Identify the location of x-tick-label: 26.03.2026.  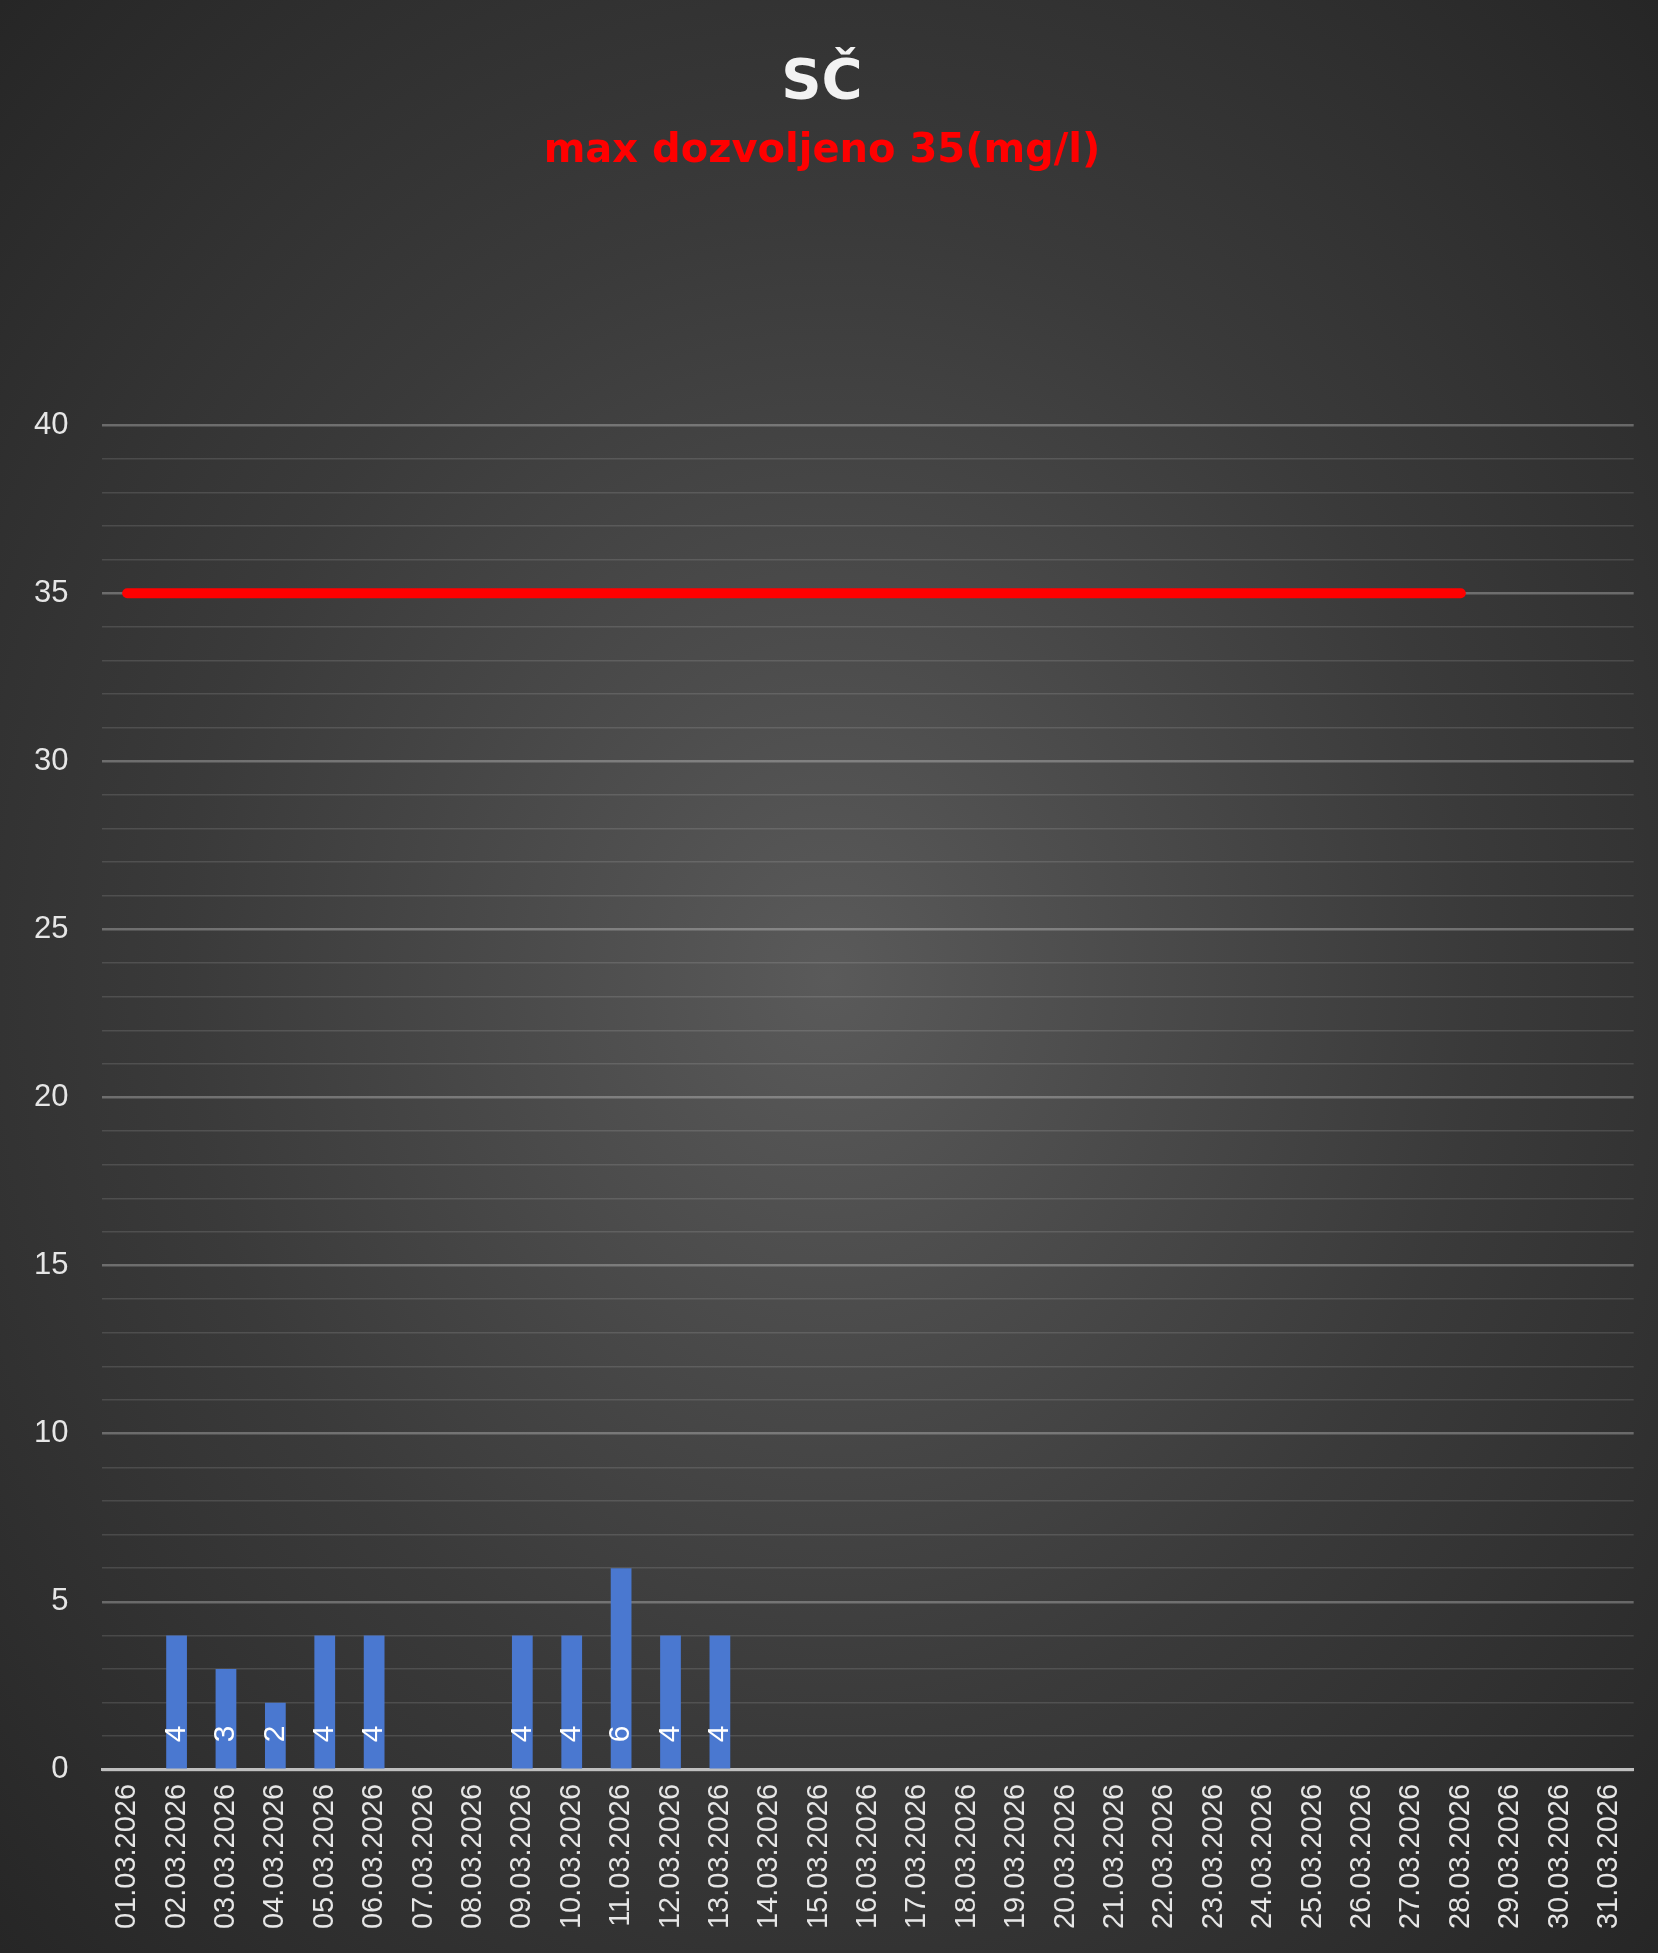
(1360, 1856).